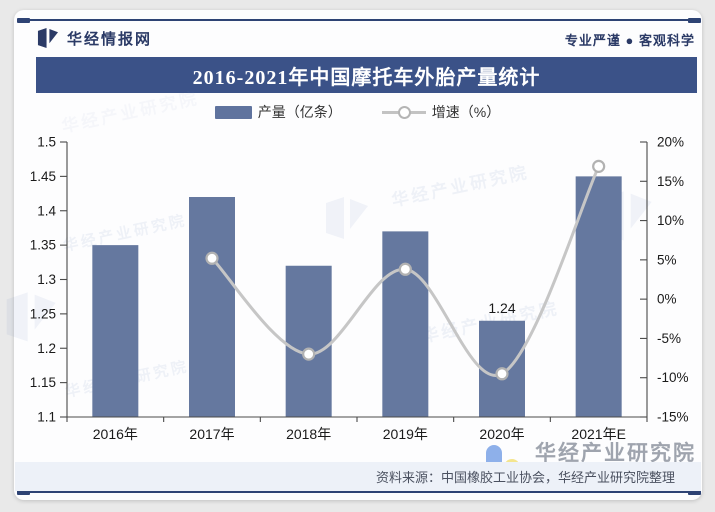 The width and height of the screenshot is (715, 512). What do you see at coordinates (667, 259) in the screenshot?
I see `right-tick-label: 5%` at bounding box center [667, 259].